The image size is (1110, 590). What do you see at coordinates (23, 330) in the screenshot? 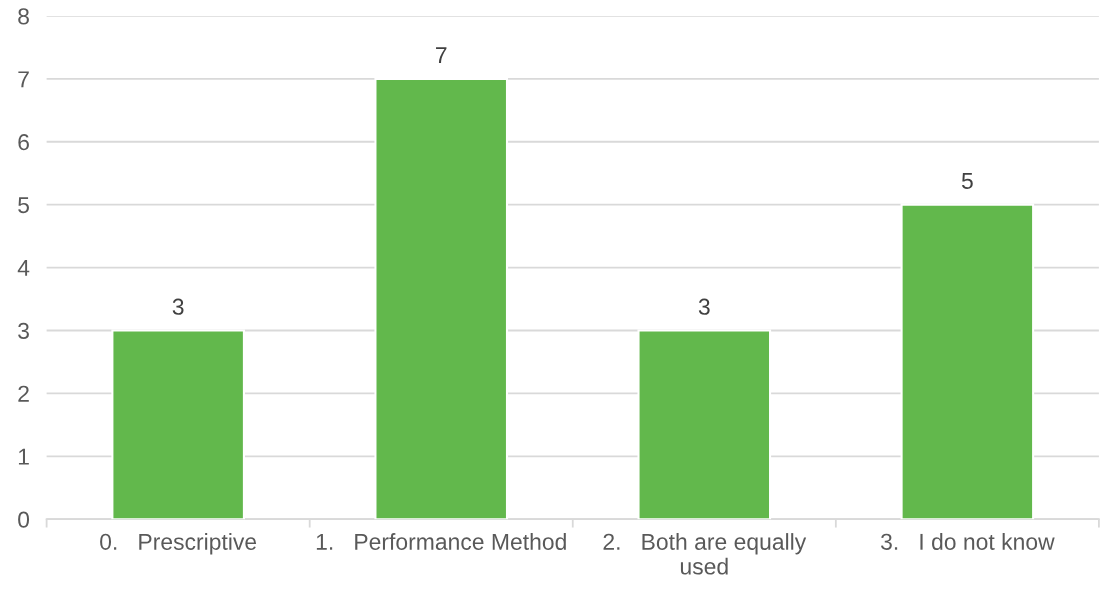
I see `y-tick-label: 3` at bounding box center [23, 330].